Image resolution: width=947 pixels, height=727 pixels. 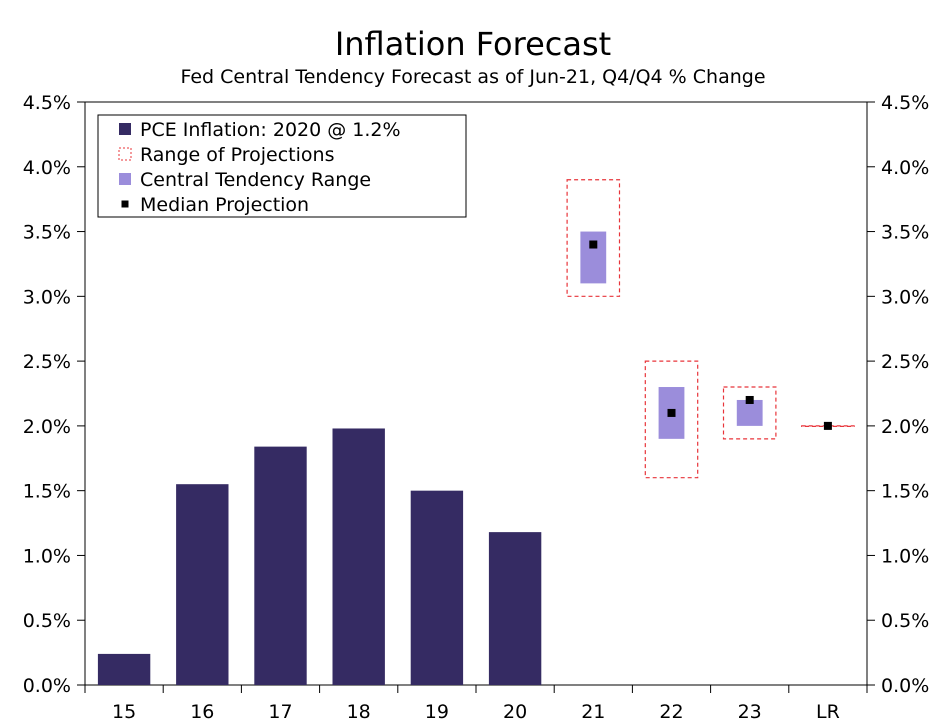 What do you see at coordinates (124, 712) in the screenshot?
I see `x-tick-label: 15` at bounding box center [124, 712].